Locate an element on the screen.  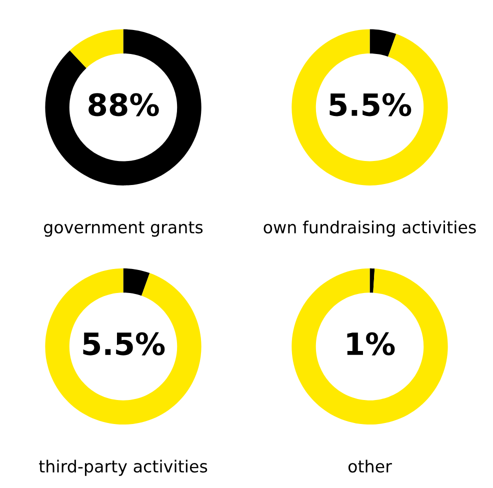
text: own fundraising activities is located at coordinates (370, 228).